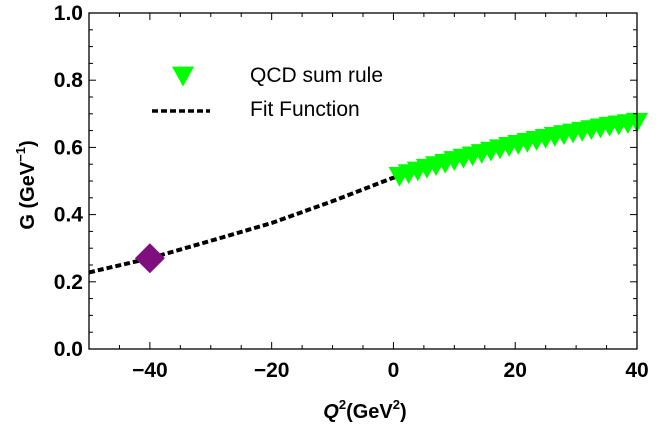 The height and width of the screenshot is (425, 663). I want to click on x-tick-label: −40, so click(150, 370).